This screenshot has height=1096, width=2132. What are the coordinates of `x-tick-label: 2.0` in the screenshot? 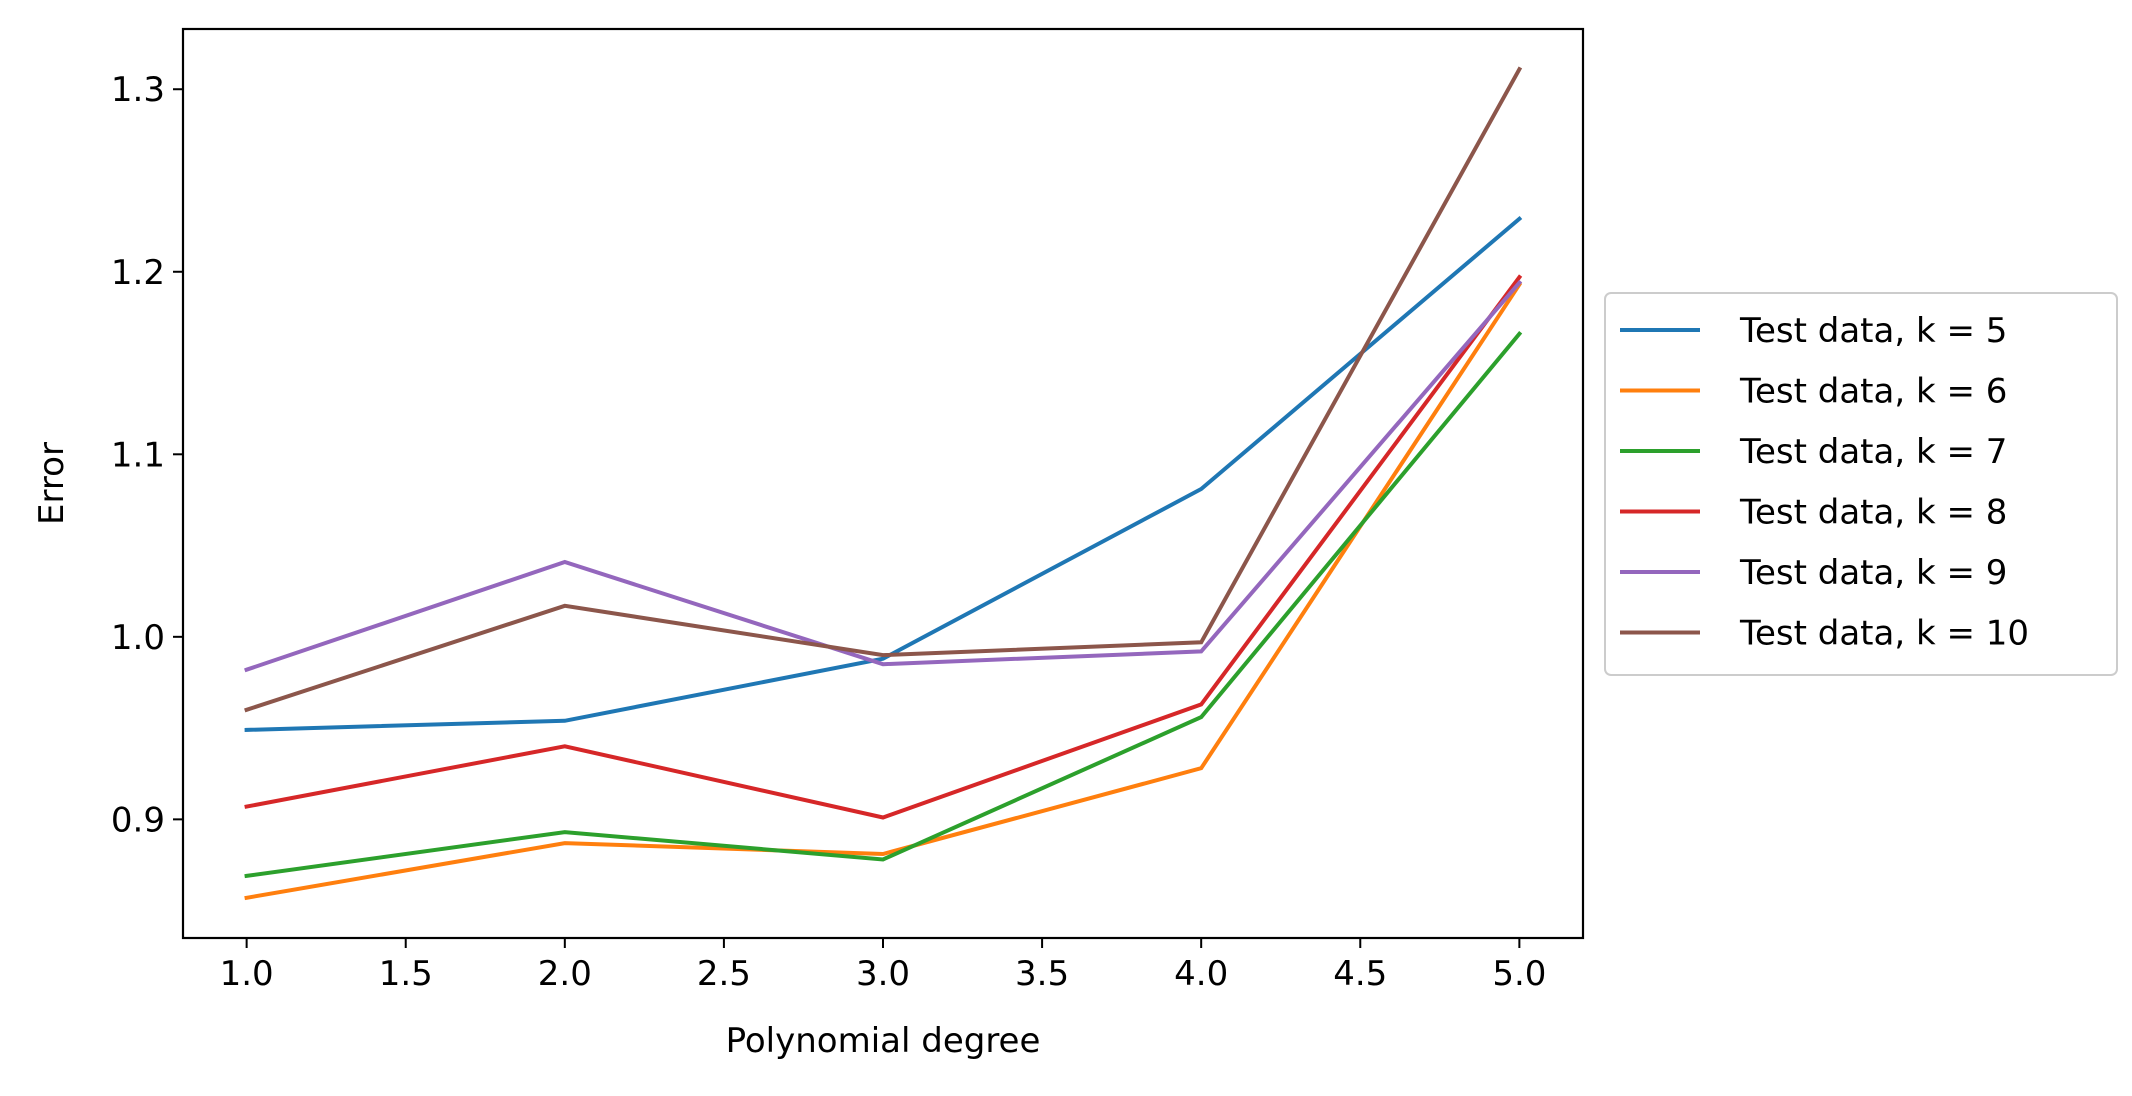 It's located at (565, 974).